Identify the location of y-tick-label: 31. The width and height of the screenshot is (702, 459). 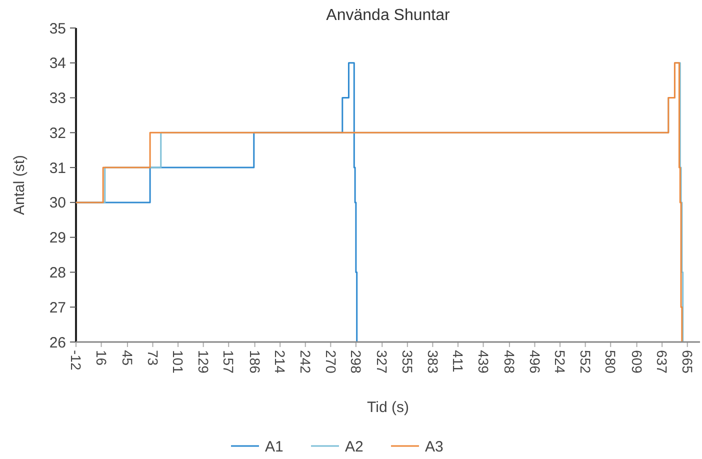
(57, 168).